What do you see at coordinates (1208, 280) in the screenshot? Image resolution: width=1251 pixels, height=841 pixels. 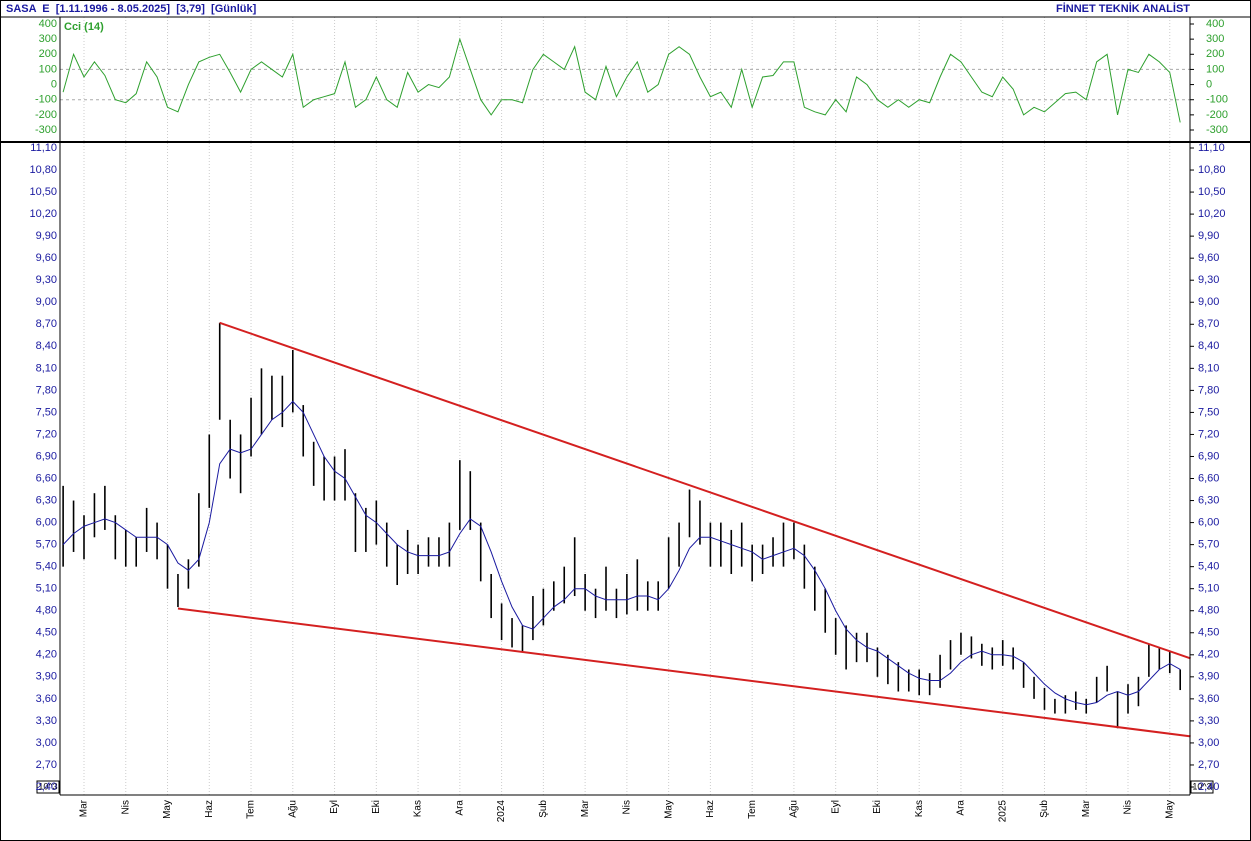 I see `y-tick-label: 9,30` at bounding box center [1208, 280].